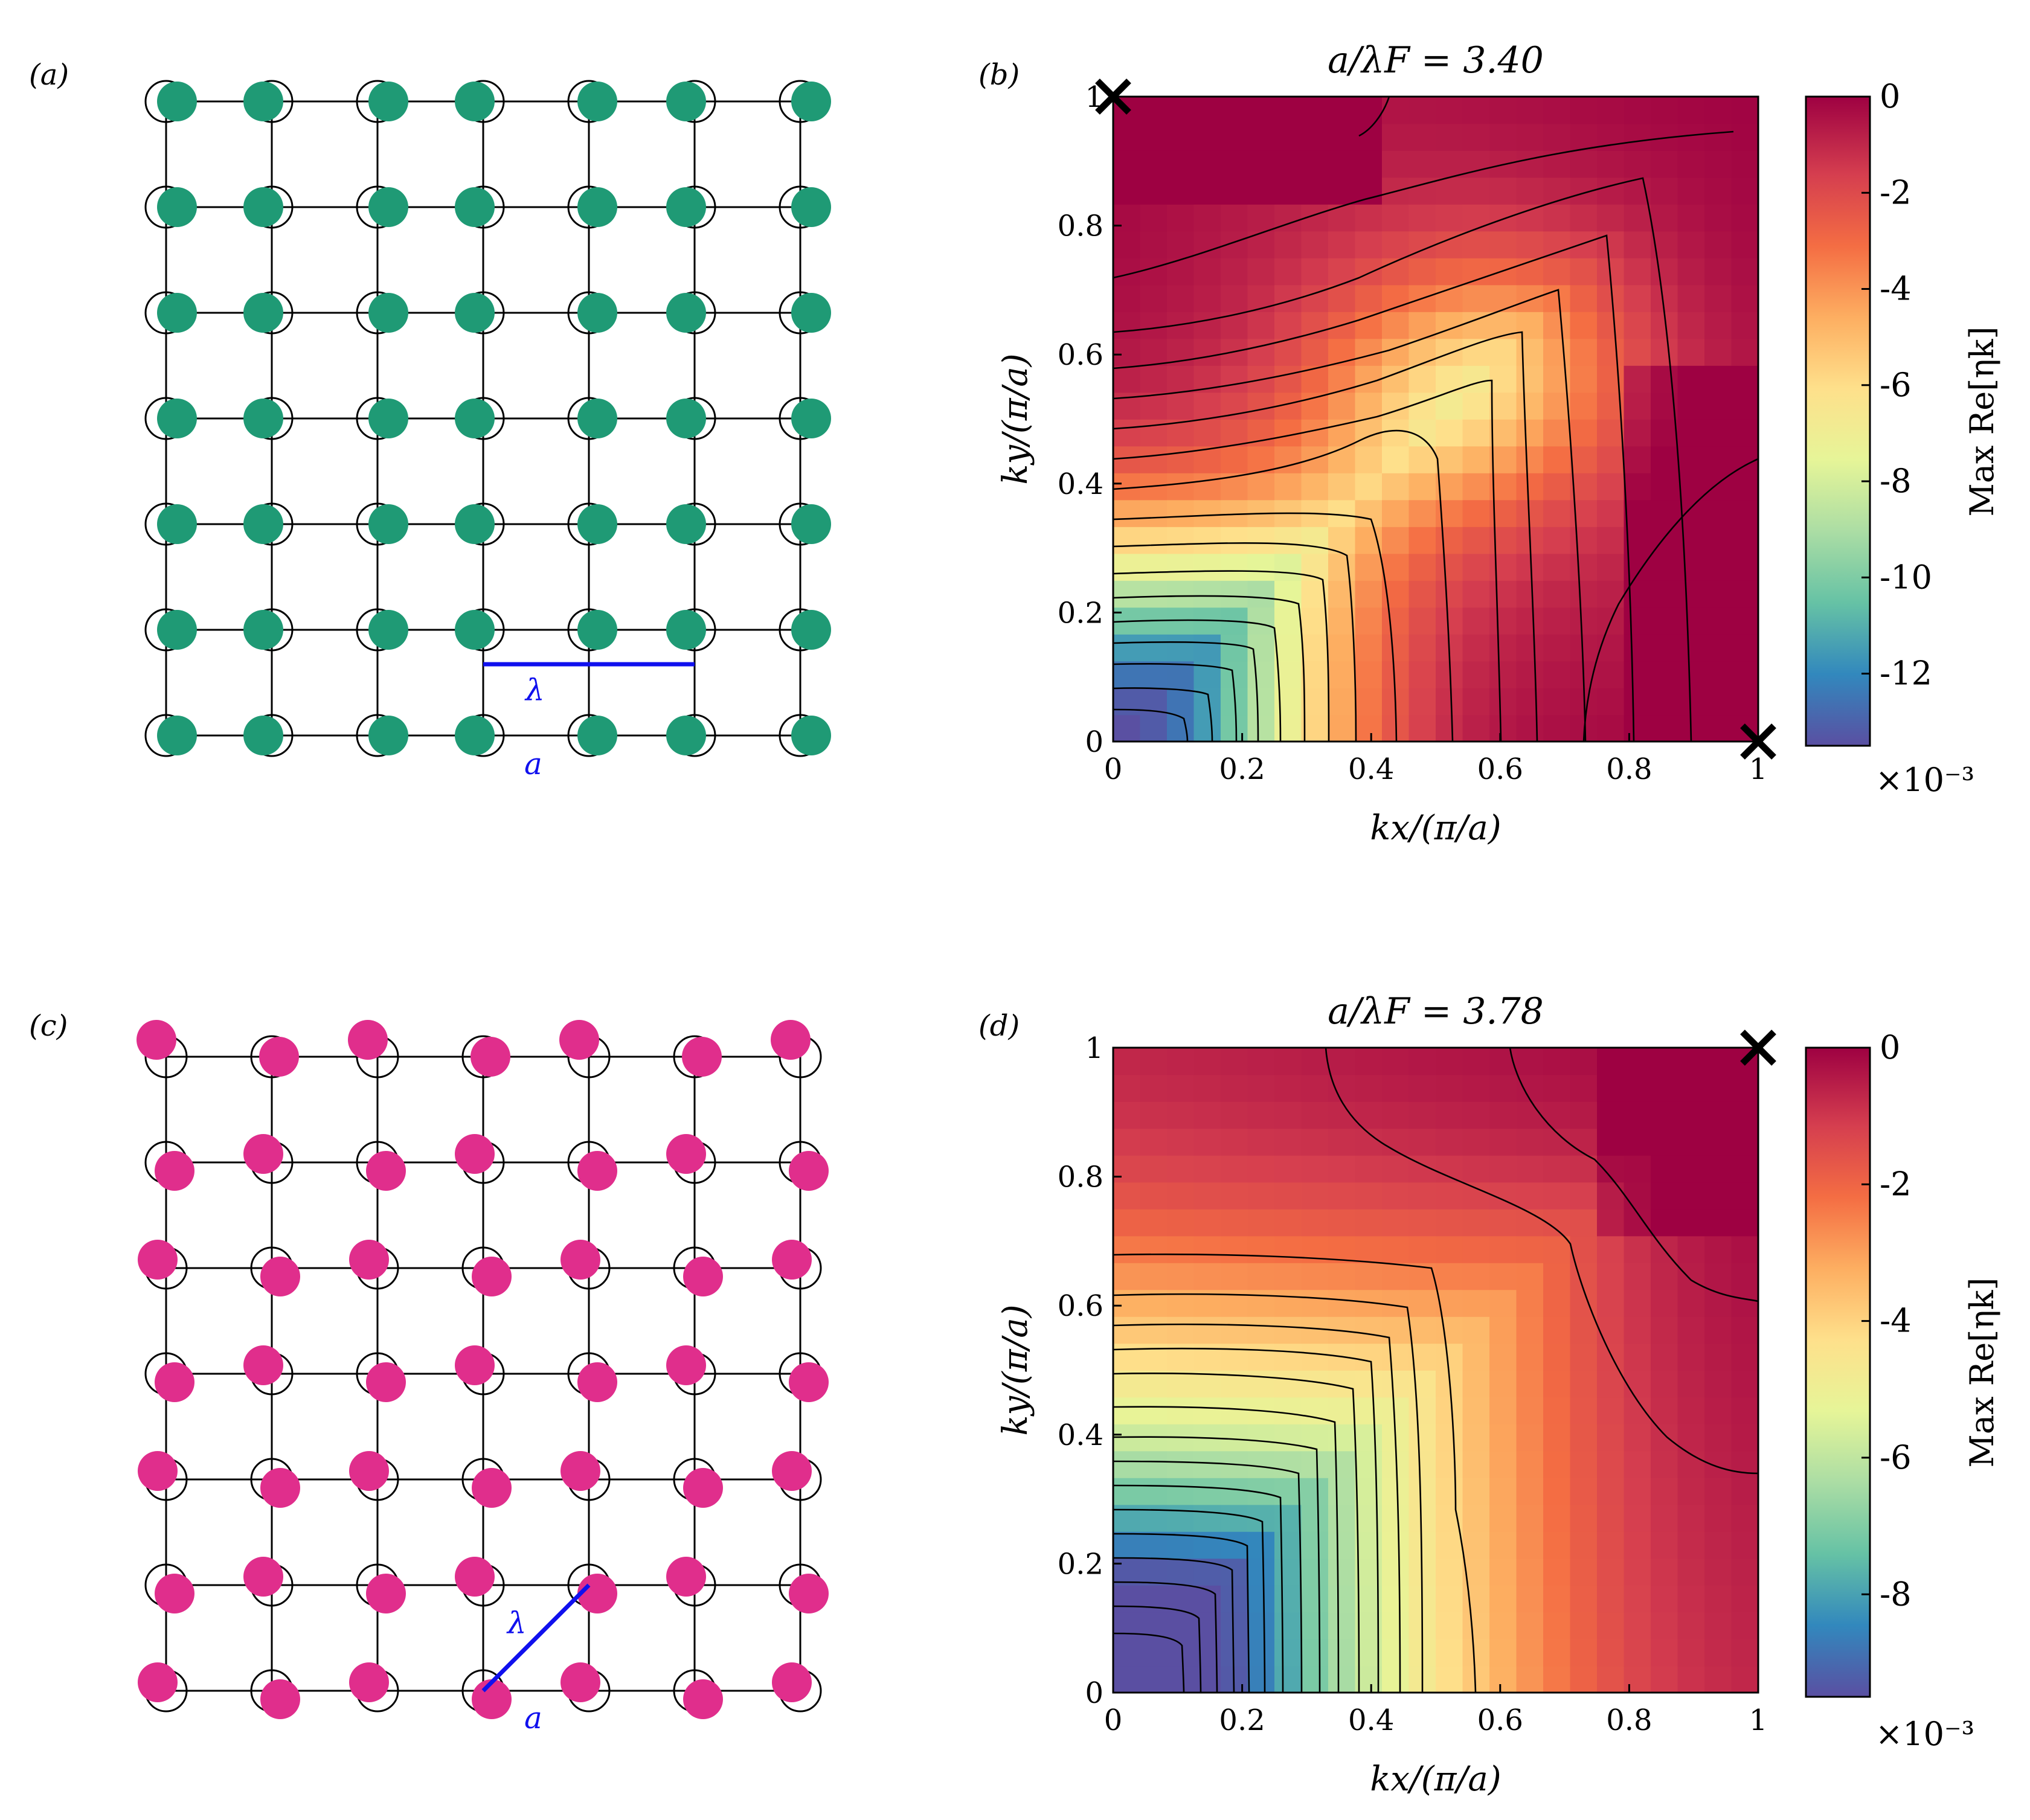 The image size is (2030, 1820). What do you see at coordinates (1758, 769) in the screenshot?
I see `x-tick-label: 1` at bounding box center [1758, 769].